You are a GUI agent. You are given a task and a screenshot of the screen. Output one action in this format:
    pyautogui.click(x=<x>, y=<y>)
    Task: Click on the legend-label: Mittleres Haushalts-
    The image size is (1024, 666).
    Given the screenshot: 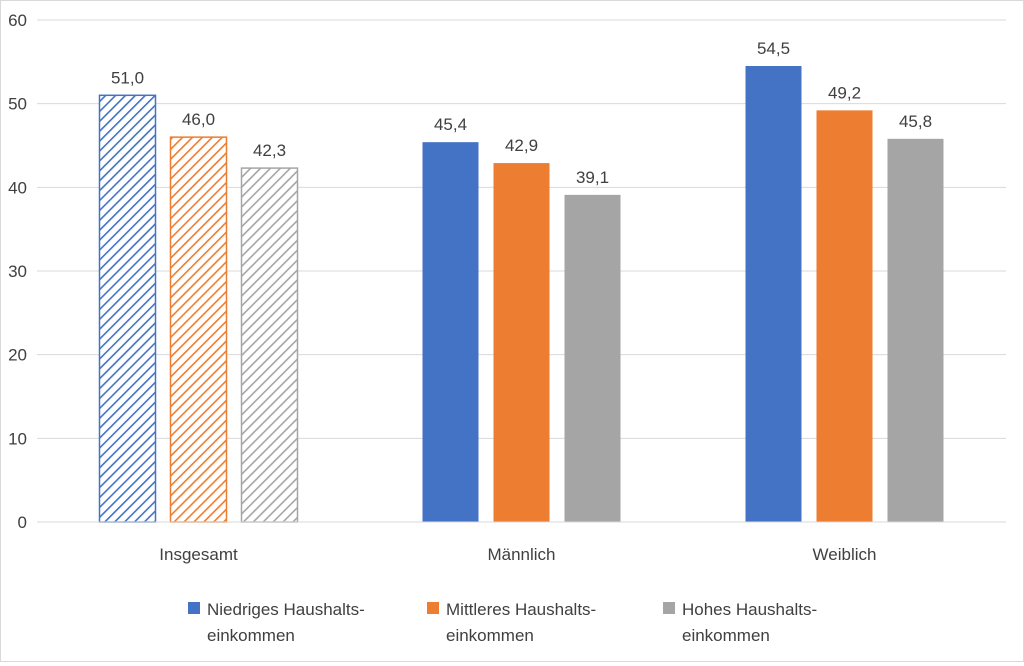 What is the action you would take?
    pyautogui.click(x=521, y=609)
    